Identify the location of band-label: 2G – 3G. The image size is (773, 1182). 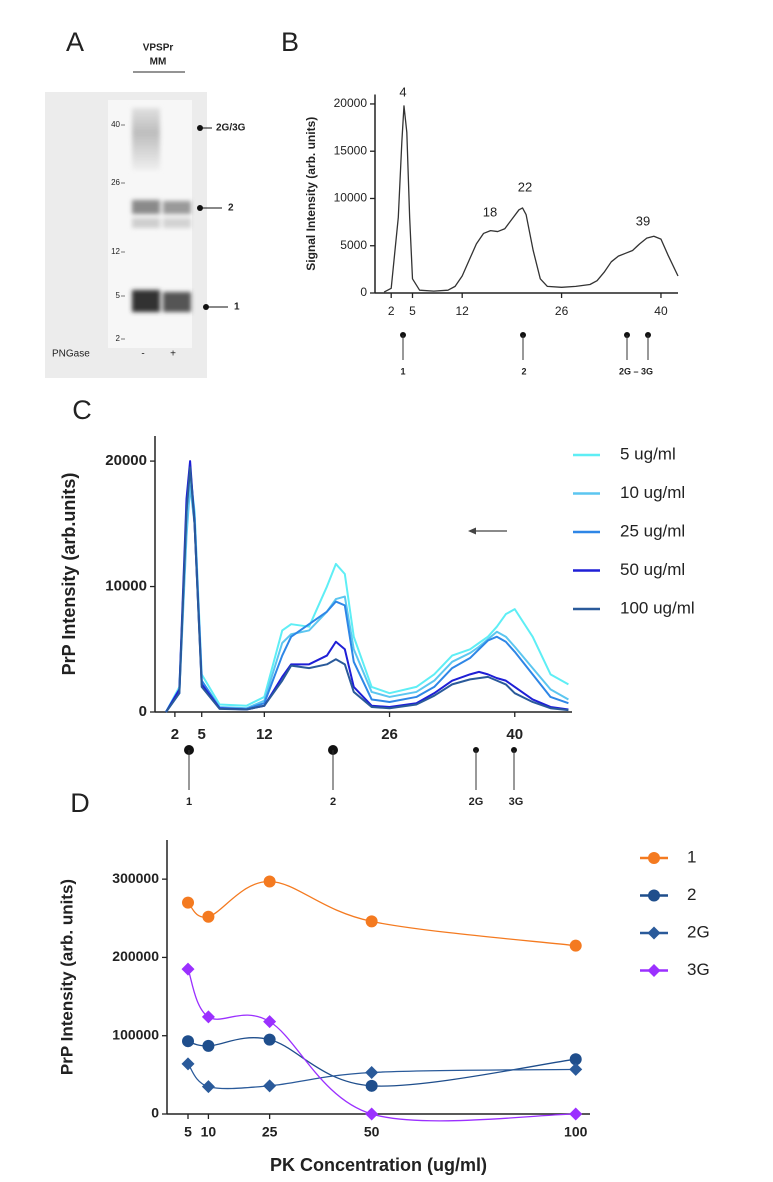
(636, 371).